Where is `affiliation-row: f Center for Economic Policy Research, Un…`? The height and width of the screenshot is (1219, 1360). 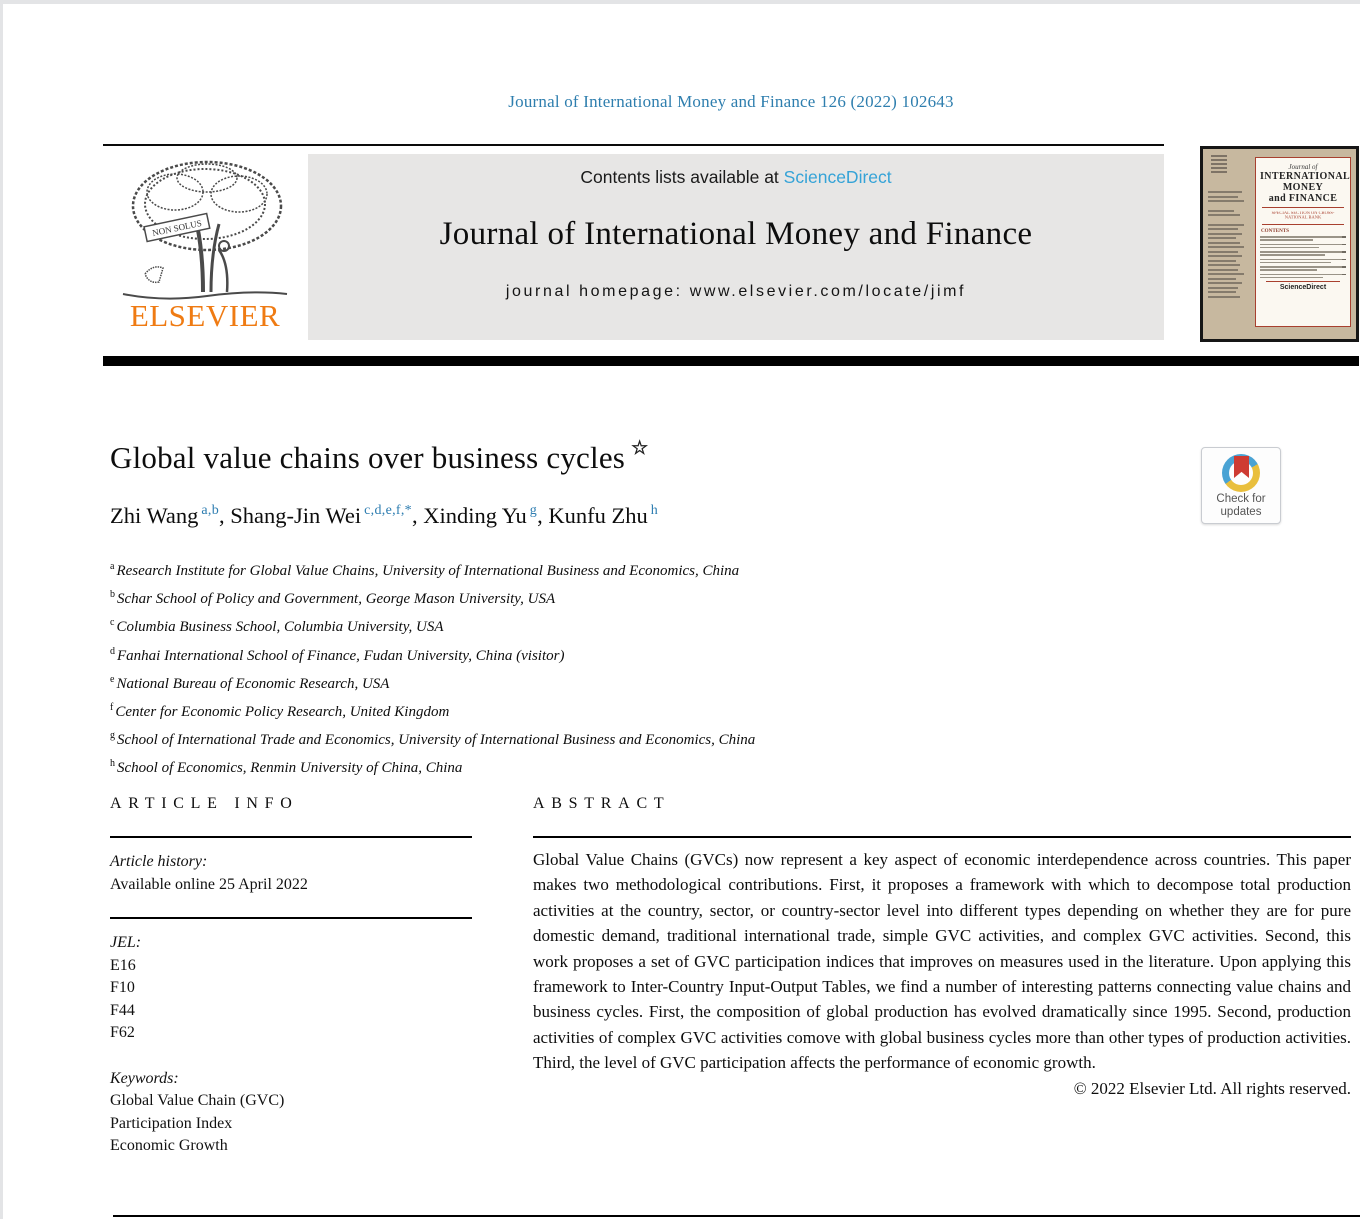 affiliation-row: f Center for Economic Policy Research, Un… is located at coordinates (280, 711).